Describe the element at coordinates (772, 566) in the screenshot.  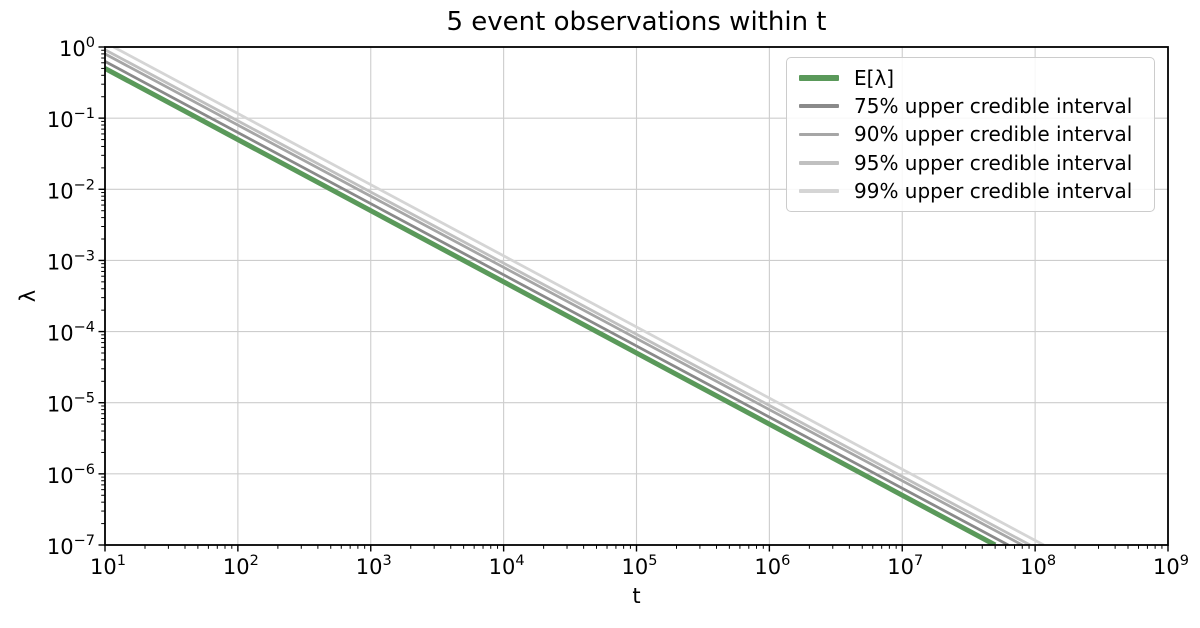
I see `x-tick-label: 106` at that location.